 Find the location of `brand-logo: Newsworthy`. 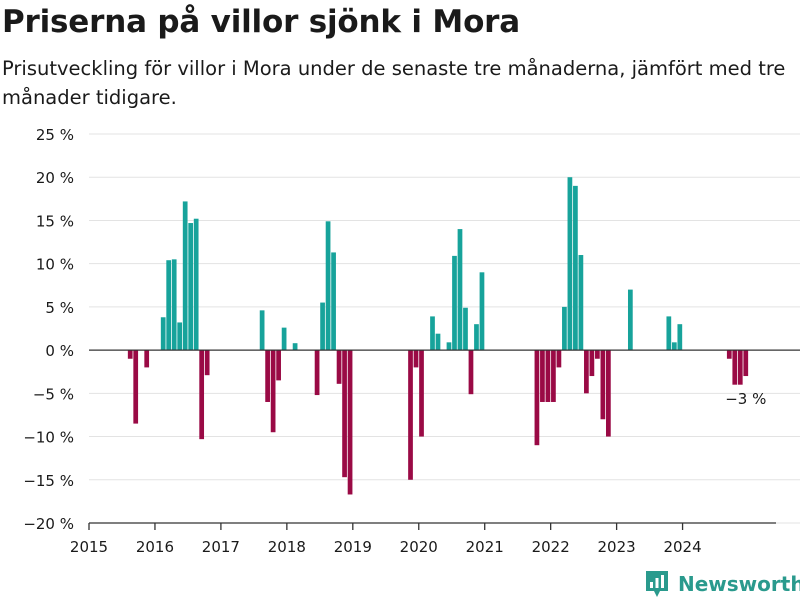

brand-logo: Newsworthy is located at coordinates (722, 584).